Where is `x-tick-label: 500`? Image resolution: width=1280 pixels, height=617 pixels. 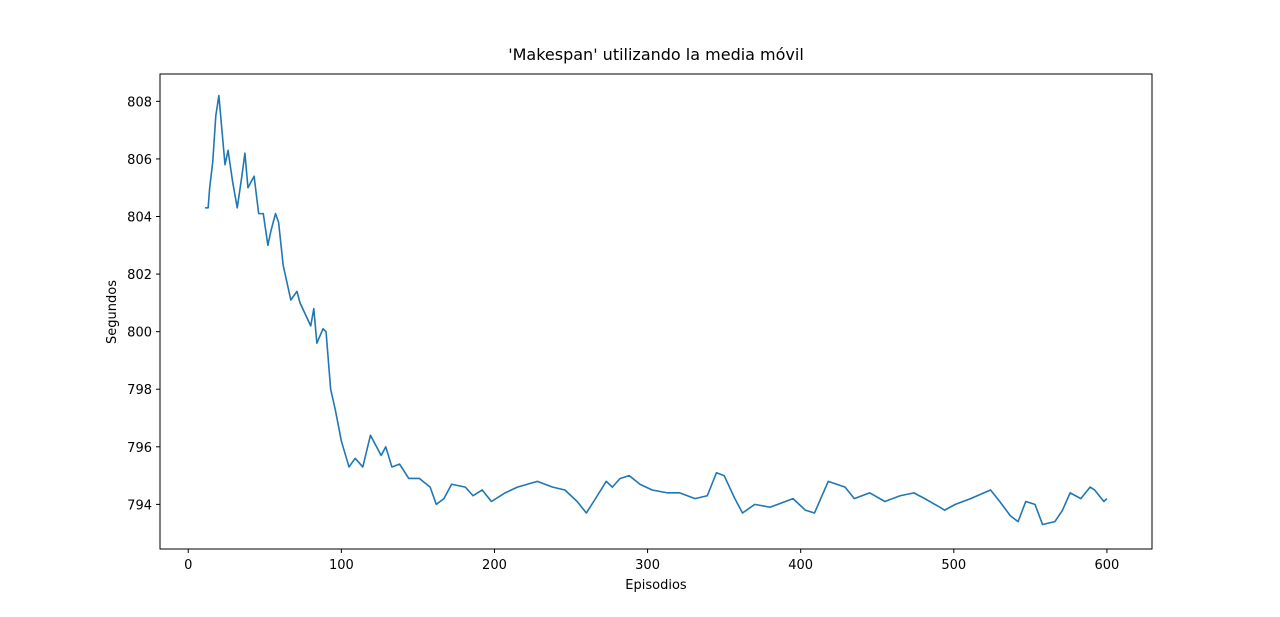
x-tick-label: 500 is located at coordinates (953, 565).